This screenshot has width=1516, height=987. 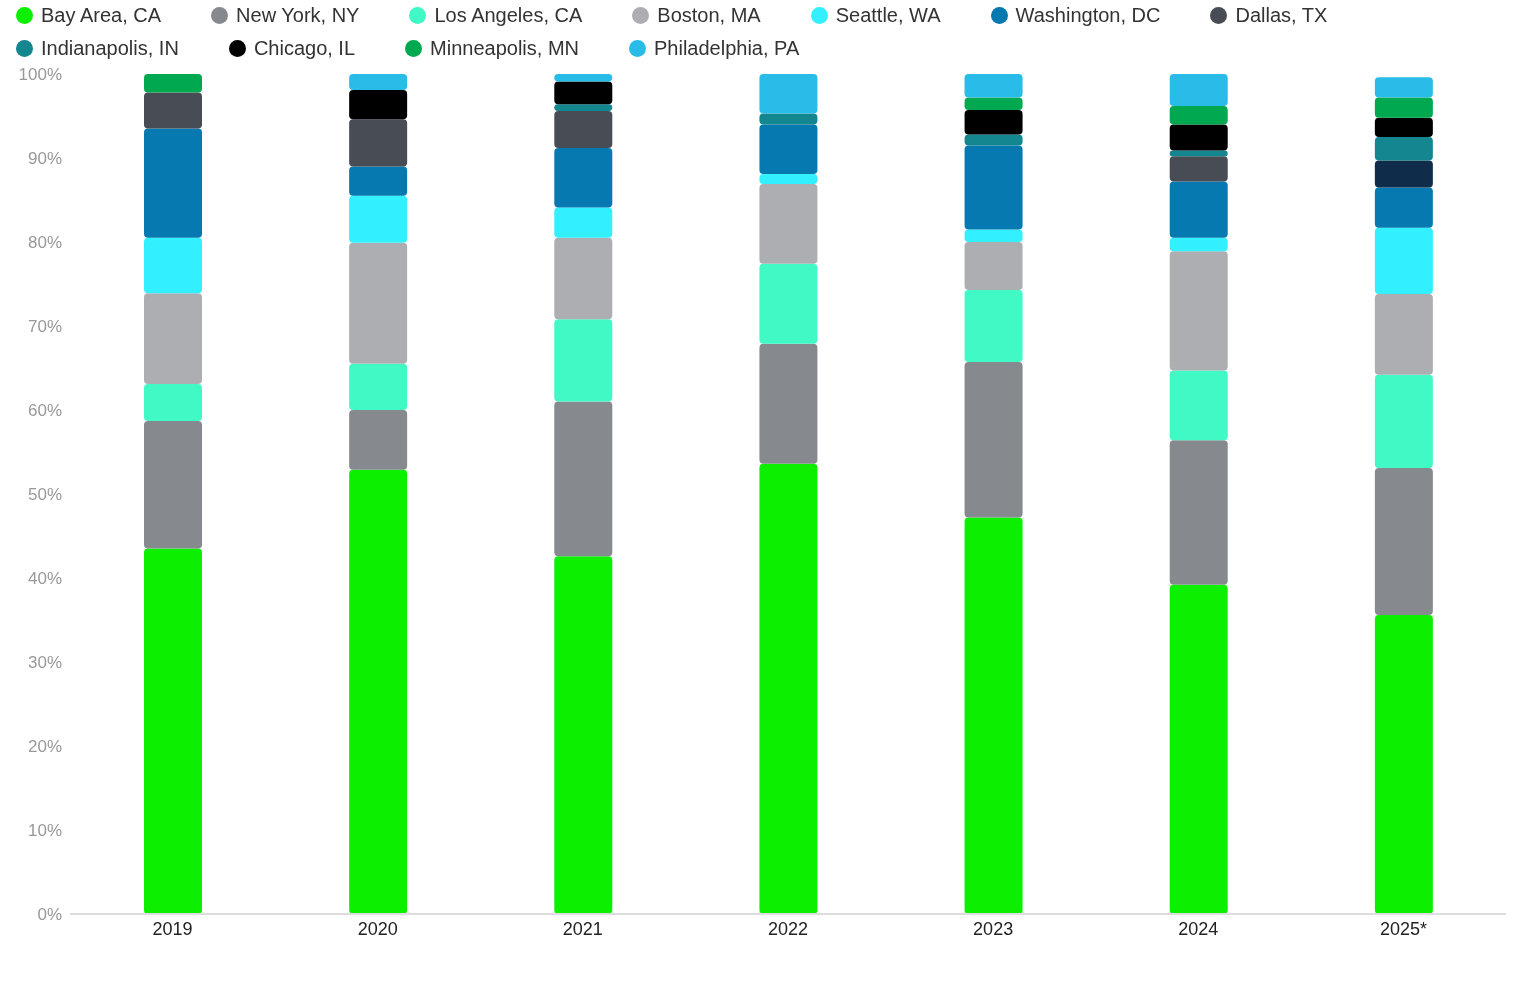 I want to click on y-tick-label: 10%, so click(x=44, y=831).